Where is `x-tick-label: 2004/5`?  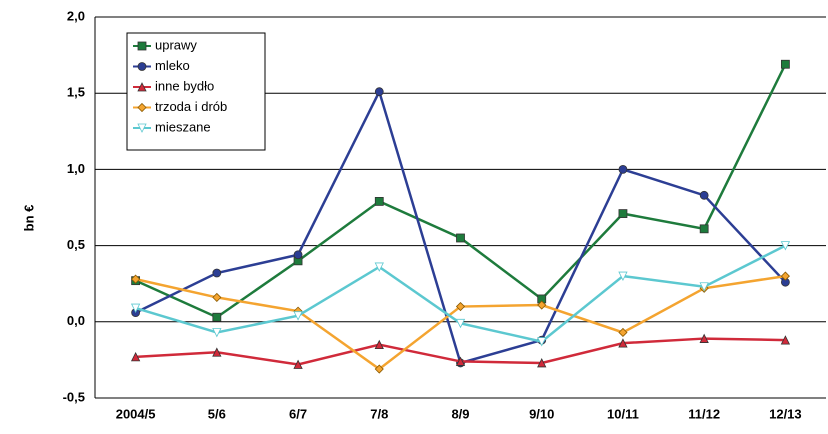
x-tick-label: 2004/5 is located at coordinates (136, 413).